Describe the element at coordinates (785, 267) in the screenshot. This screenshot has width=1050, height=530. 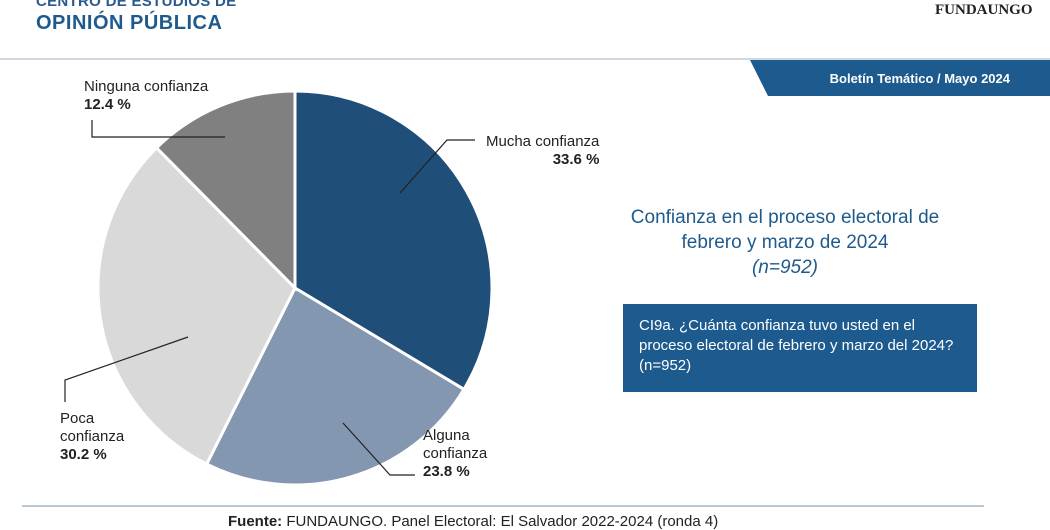
I see `chart-subtitle: (n=952)` at that location.